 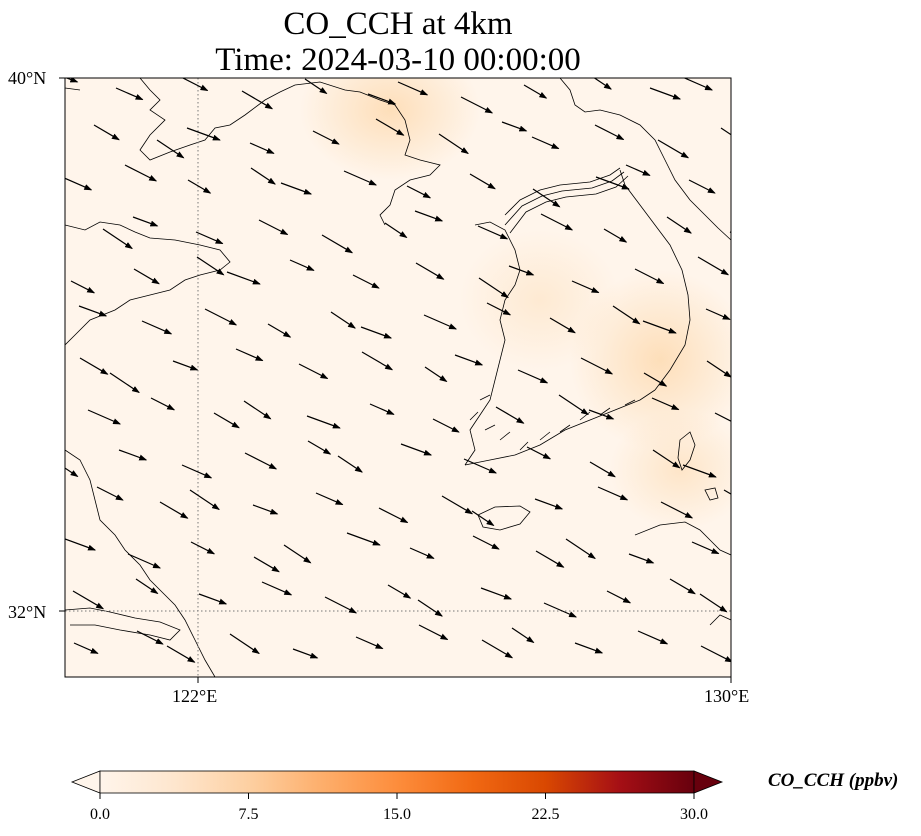 What do you see at coordinates (540, 300) in the screenshot?
I see `concentration-patch-center` at bounding box center [540, 300].